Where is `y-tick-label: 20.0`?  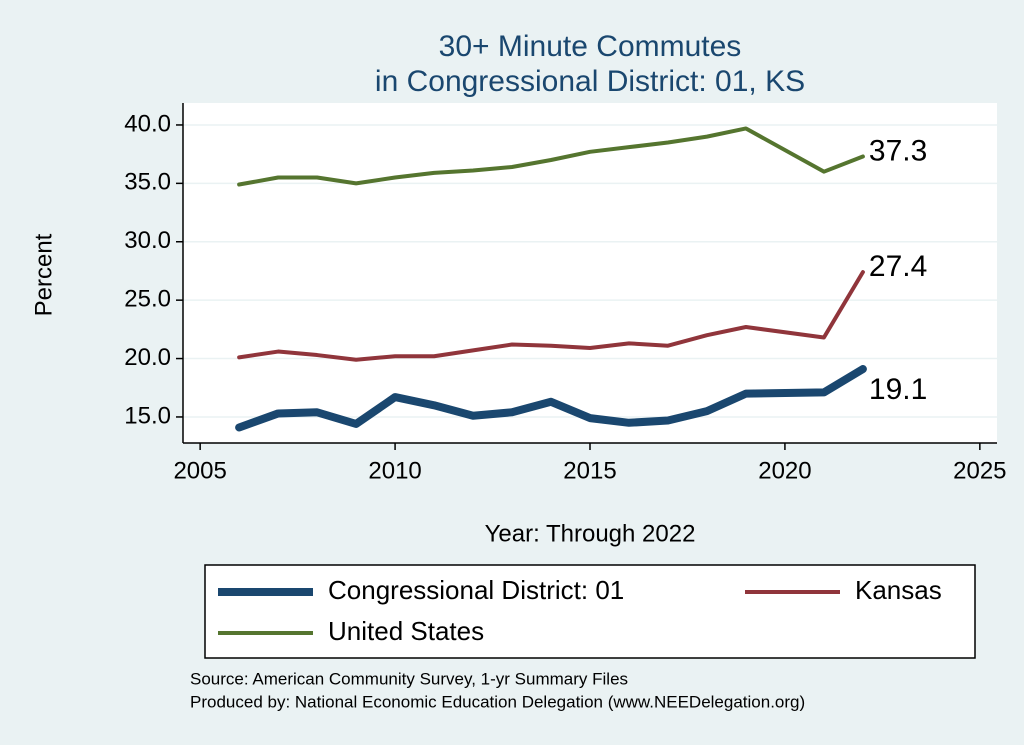
y-tick-label: 20.0 is located at coordinates (147, 357).